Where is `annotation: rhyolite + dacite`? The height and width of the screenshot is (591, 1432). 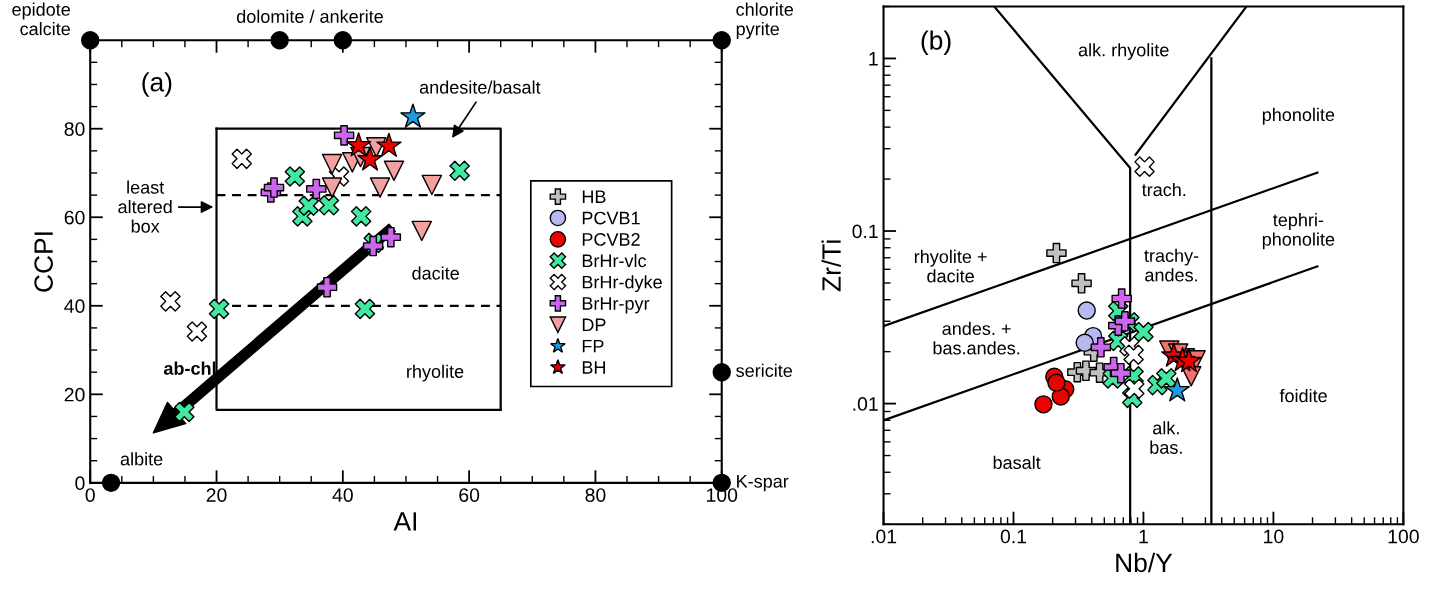 annotation: rhyolite + dacite is located at coordinates (950, 266).